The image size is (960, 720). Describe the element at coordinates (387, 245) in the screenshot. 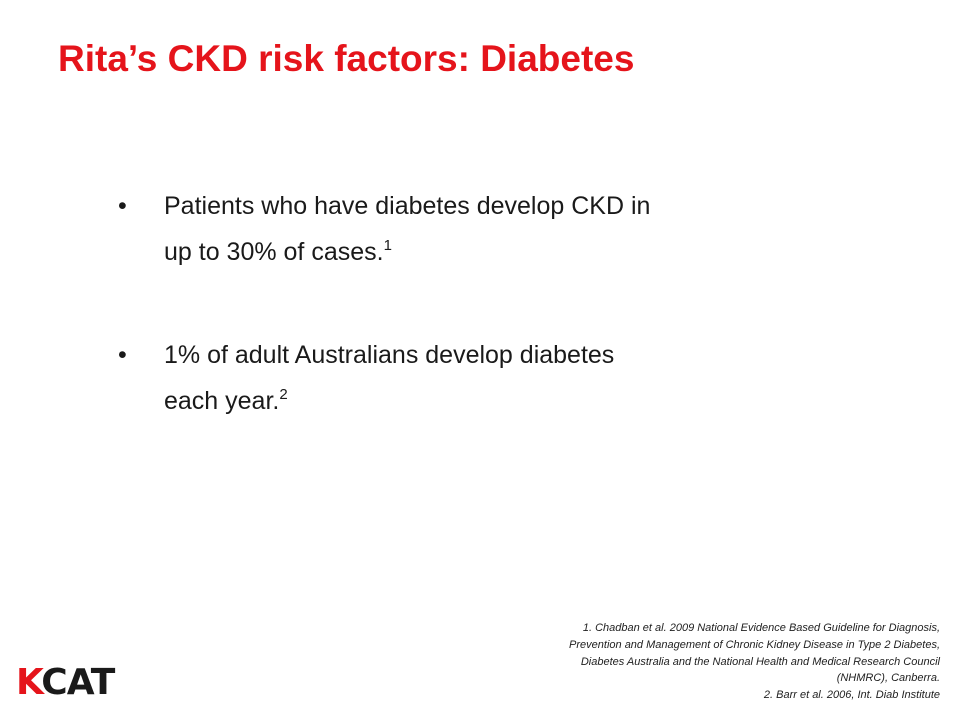

I see `footnote-ref: 1` at that location.